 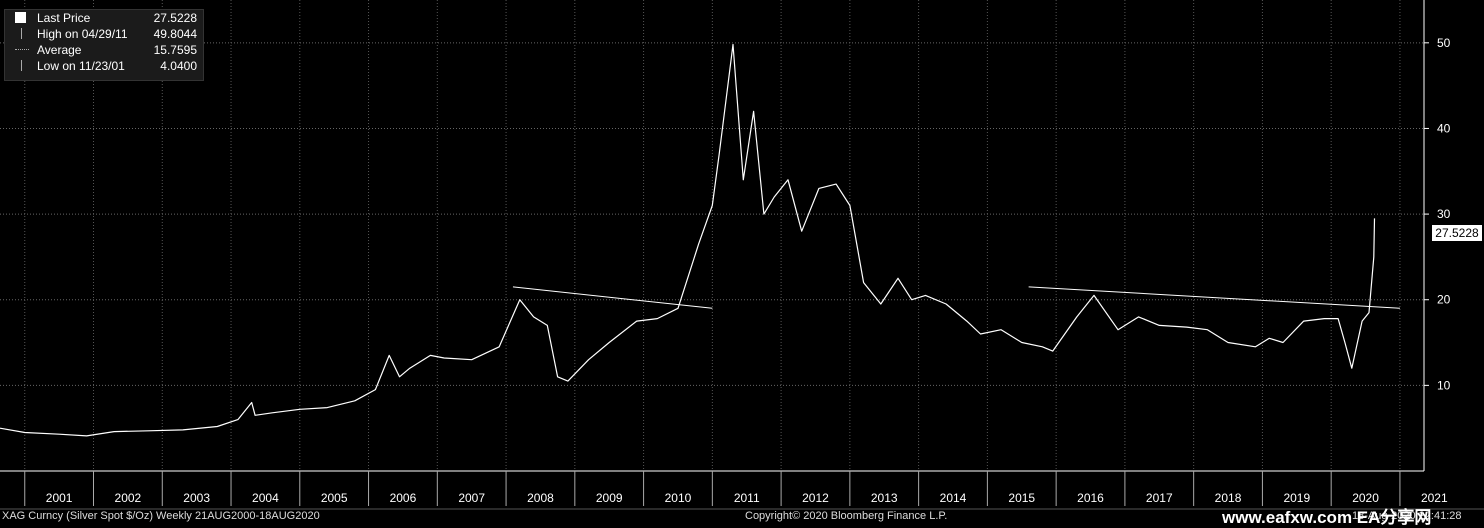 What do you see at coordinates (22, 49) in the screenshot?
I see `average-marker-icon` at bounding box center [22, 49].